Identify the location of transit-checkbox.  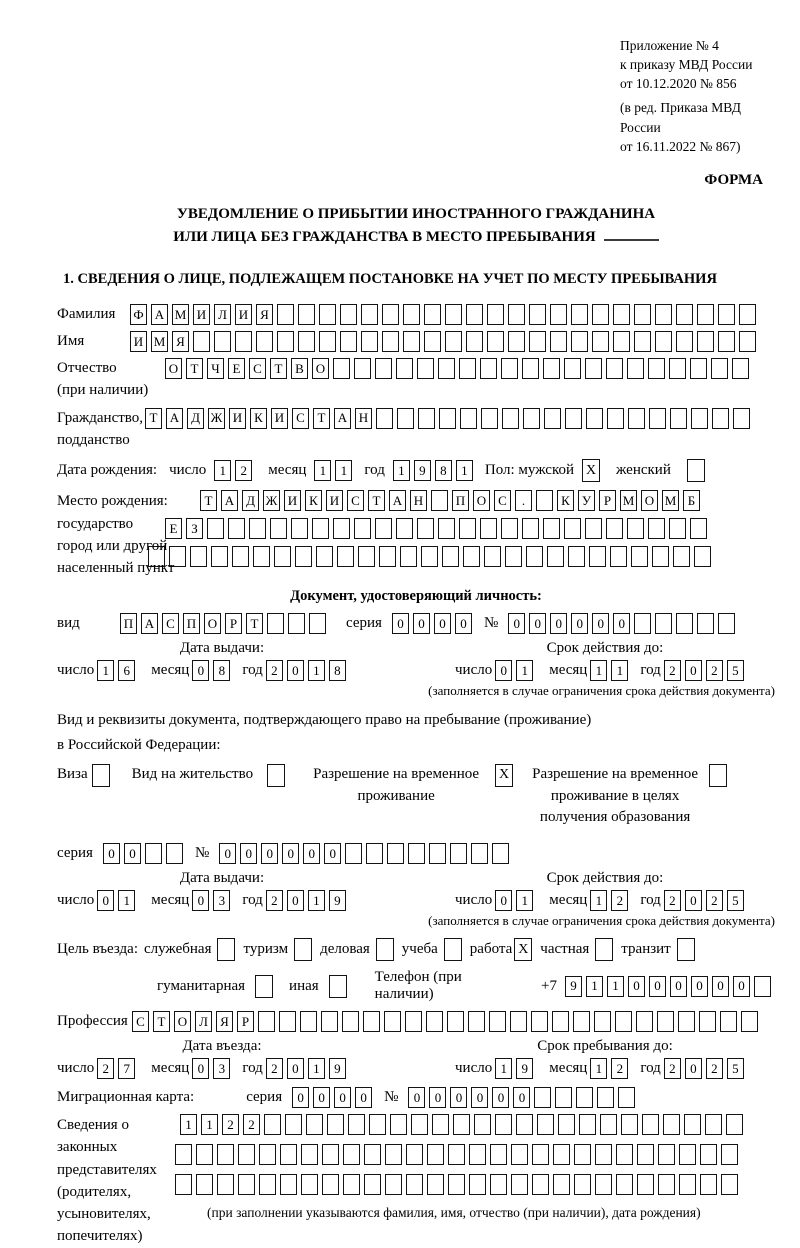
(685, 950).